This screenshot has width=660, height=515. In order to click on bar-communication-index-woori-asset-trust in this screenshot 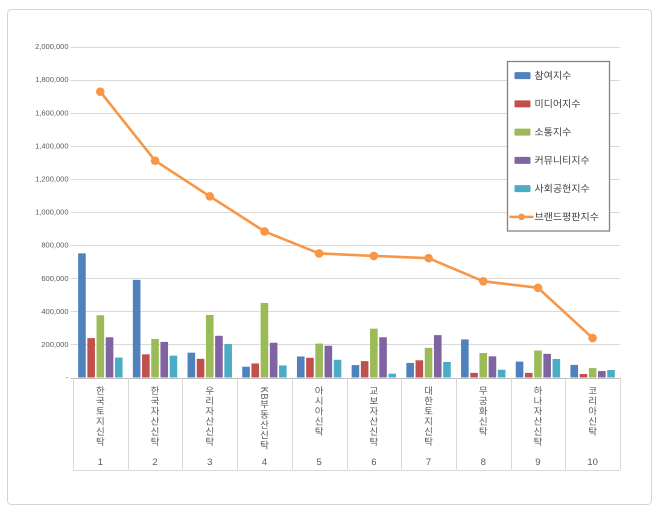, I will do `click(209, 346)`.